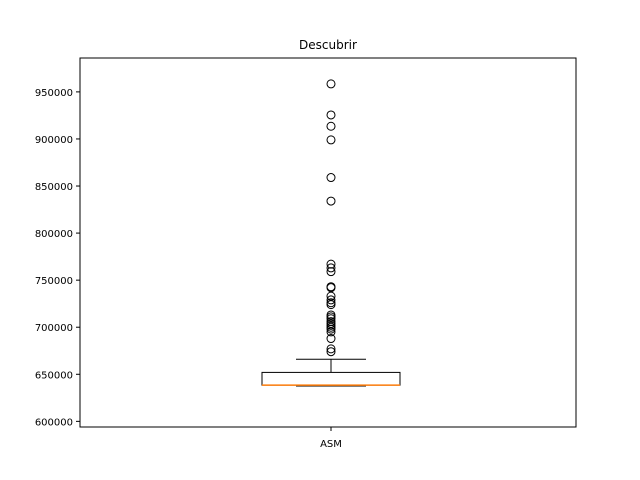 The height and width of the screenshot is (480, 640). I want to click on x-axis: ASM, so click(331, 438).